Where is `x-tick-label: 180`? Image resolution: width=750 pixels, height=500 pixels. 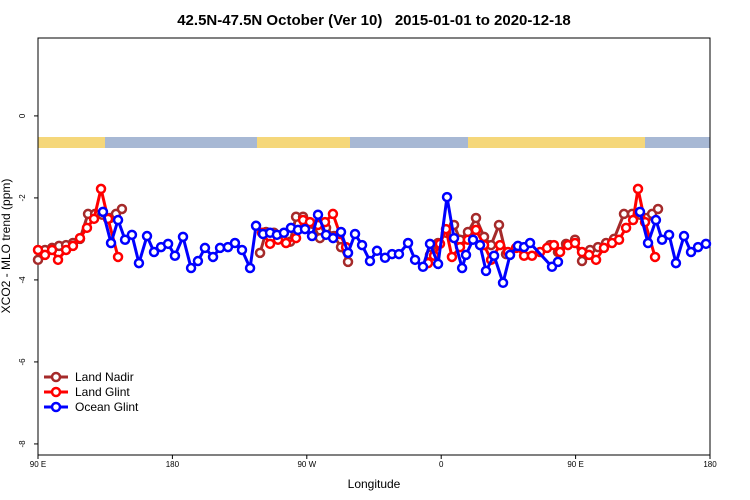 x-tick-label: 180 is located at coordinates (173, 464).